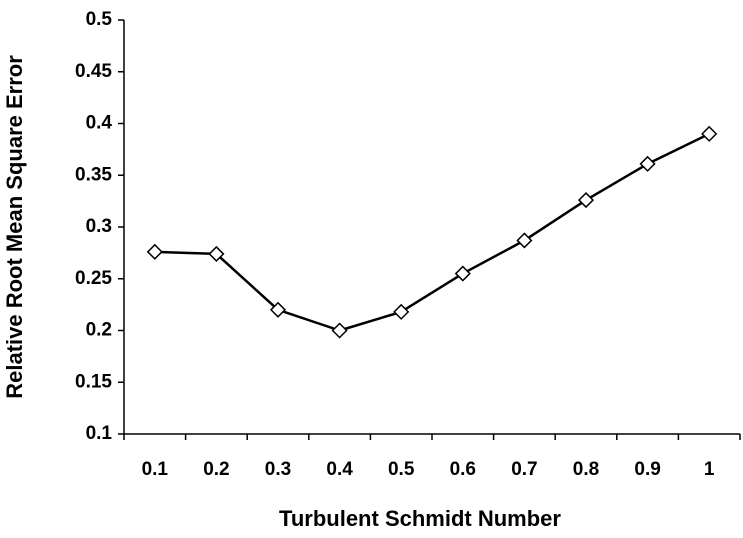 This screenshot has width=743, height=538. Describe the element at coordinates (420, 518) in the screenshot. I see `x-axis-title: Turbulent Schmidt Number` at that location.